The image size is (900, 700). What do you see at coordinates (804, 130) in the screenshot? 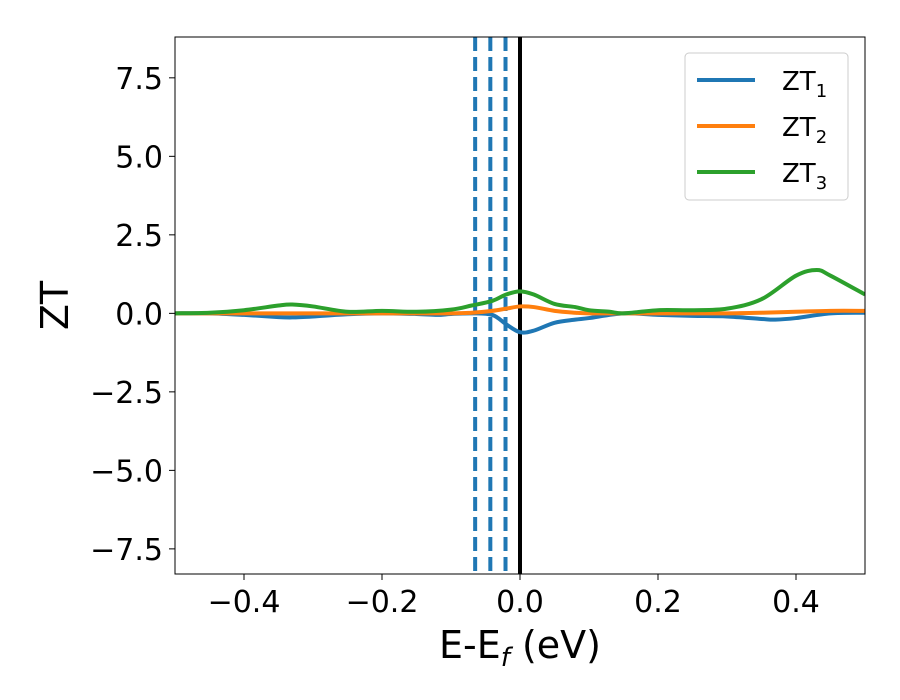
I see `legend-label-zt2: ZT2` at bounding box center [804, 130].